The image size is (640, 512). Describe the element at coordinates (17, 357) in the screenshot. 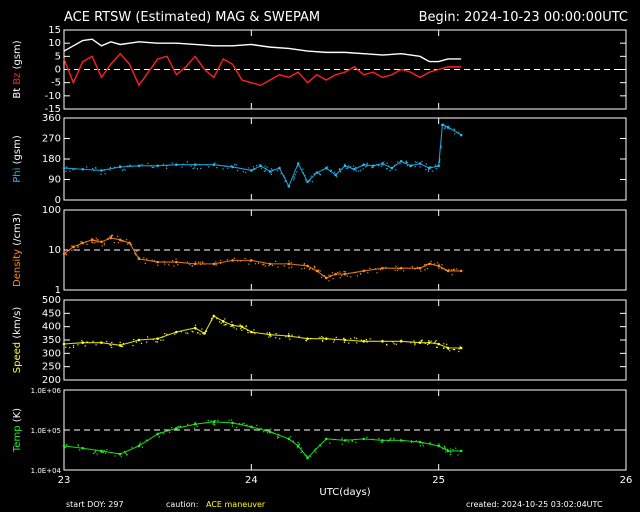

I see `y-axis-label-part: Speed` at that location.